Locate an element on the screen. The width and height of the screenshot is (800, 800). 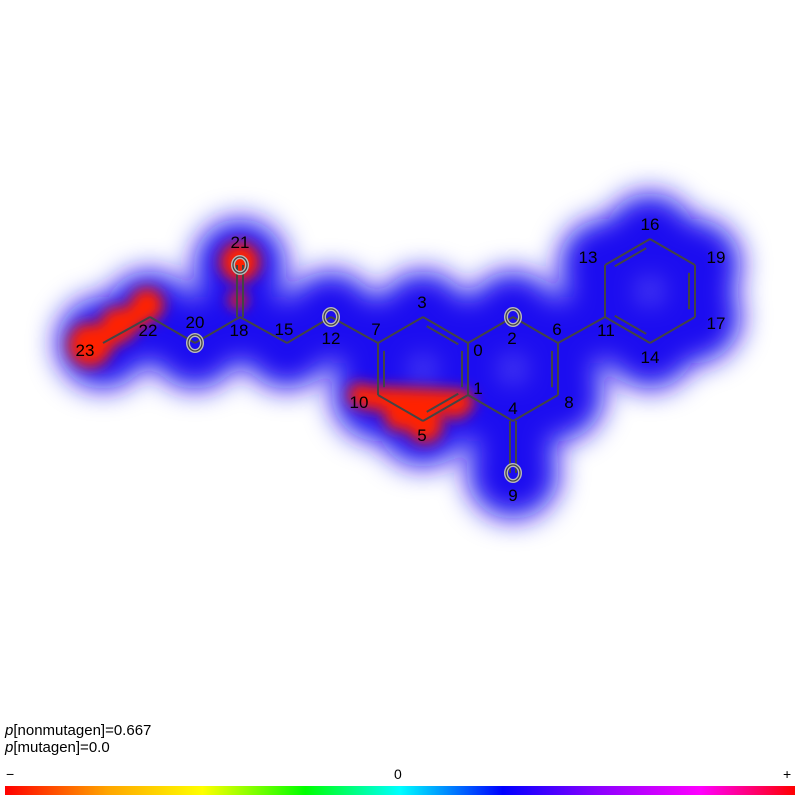
scale-min-label: − is located at coordinates (10, 774).